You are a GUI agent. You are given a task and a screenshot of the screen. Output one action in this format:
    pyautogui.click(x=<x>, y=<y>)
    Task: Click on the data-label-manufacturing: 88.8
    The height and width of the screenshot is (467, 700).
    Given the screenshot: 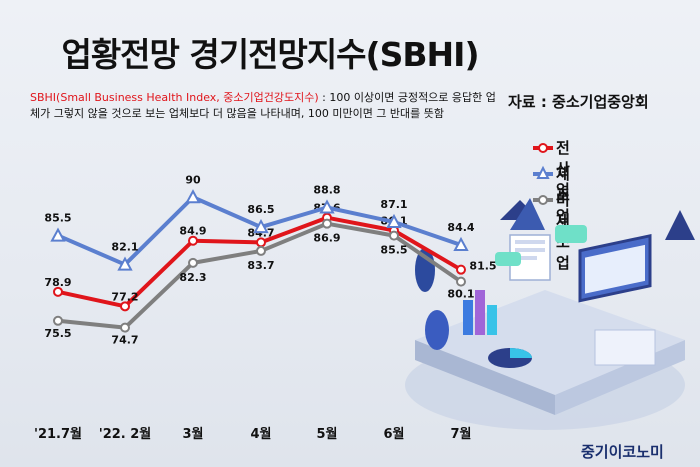 What is the action you would take?
    pyautogui.click(x=326, y=189)
    